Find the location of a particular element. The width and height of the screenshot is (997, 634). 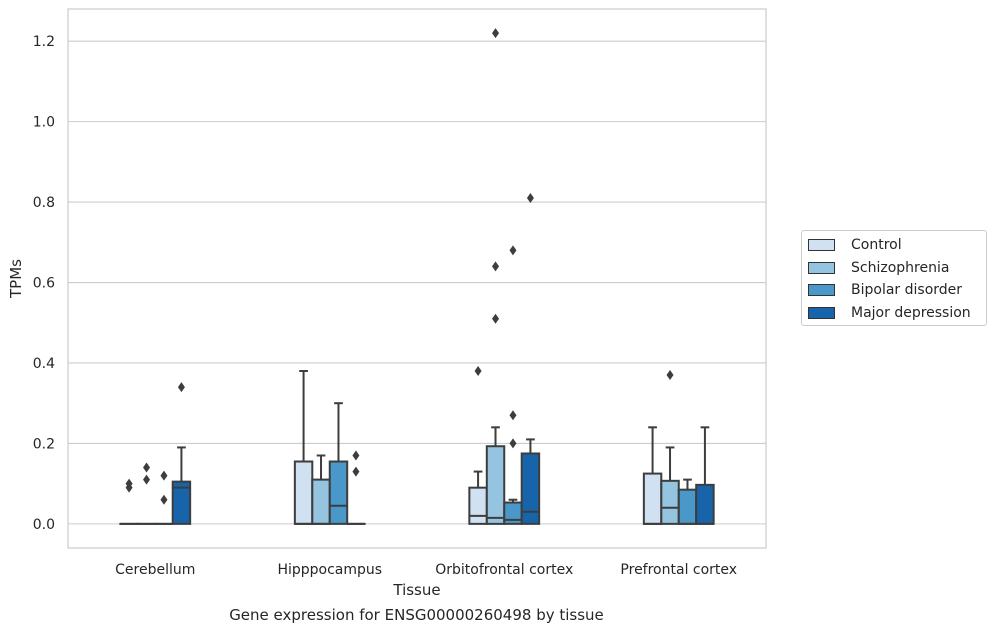

legend-item-major-depression: Major depression is located at coordinates (889, 313).